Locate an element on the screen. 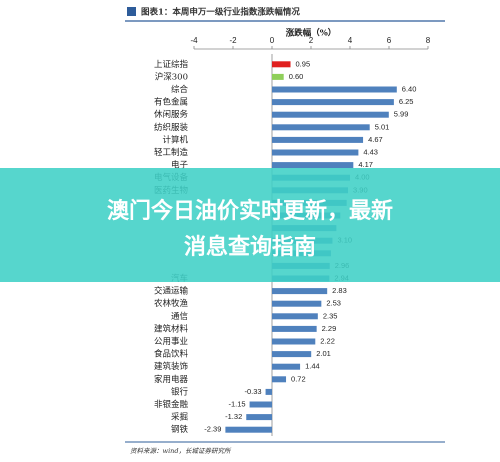  x-tick-label: 8 is located at coordinates (428, 40).